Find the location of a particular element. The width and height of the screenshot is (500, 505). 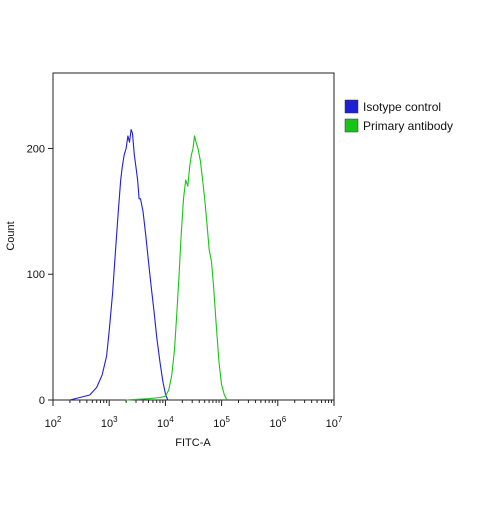

y-tick-label: 200 is located at coordinates (36, 149).